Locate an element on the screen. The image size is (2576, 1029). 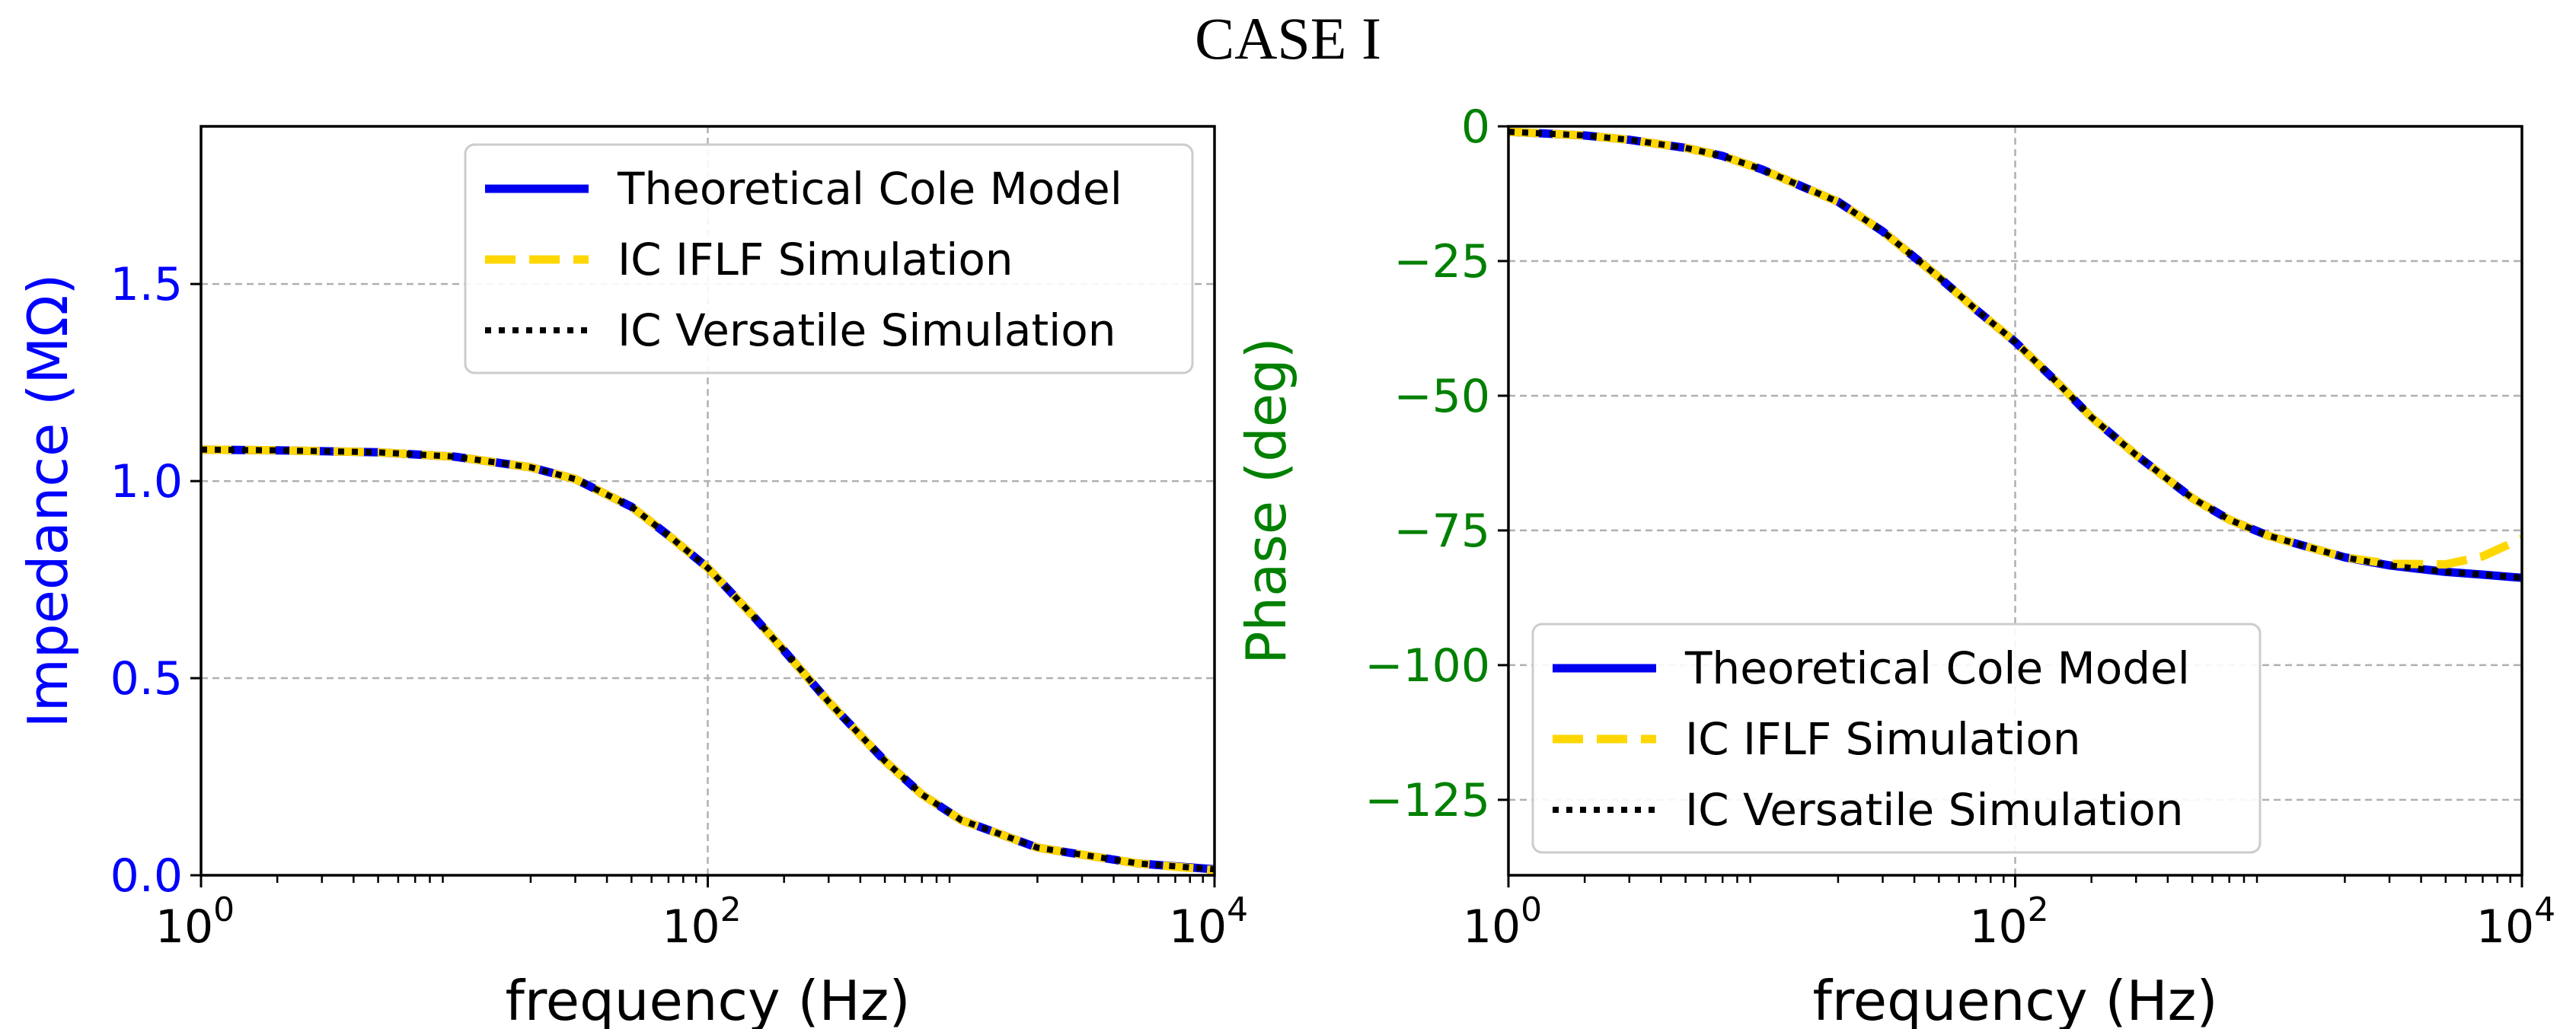
y-tick-label: −25 is located at coordinates (1441, 261).